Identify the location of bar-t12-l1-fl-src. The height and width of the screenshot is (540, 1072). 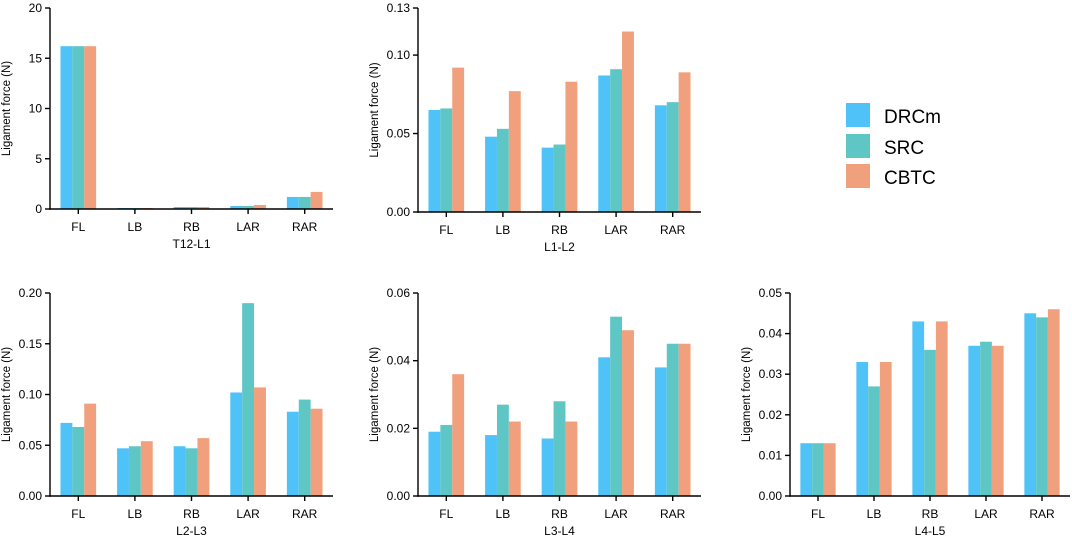
(78, 127).